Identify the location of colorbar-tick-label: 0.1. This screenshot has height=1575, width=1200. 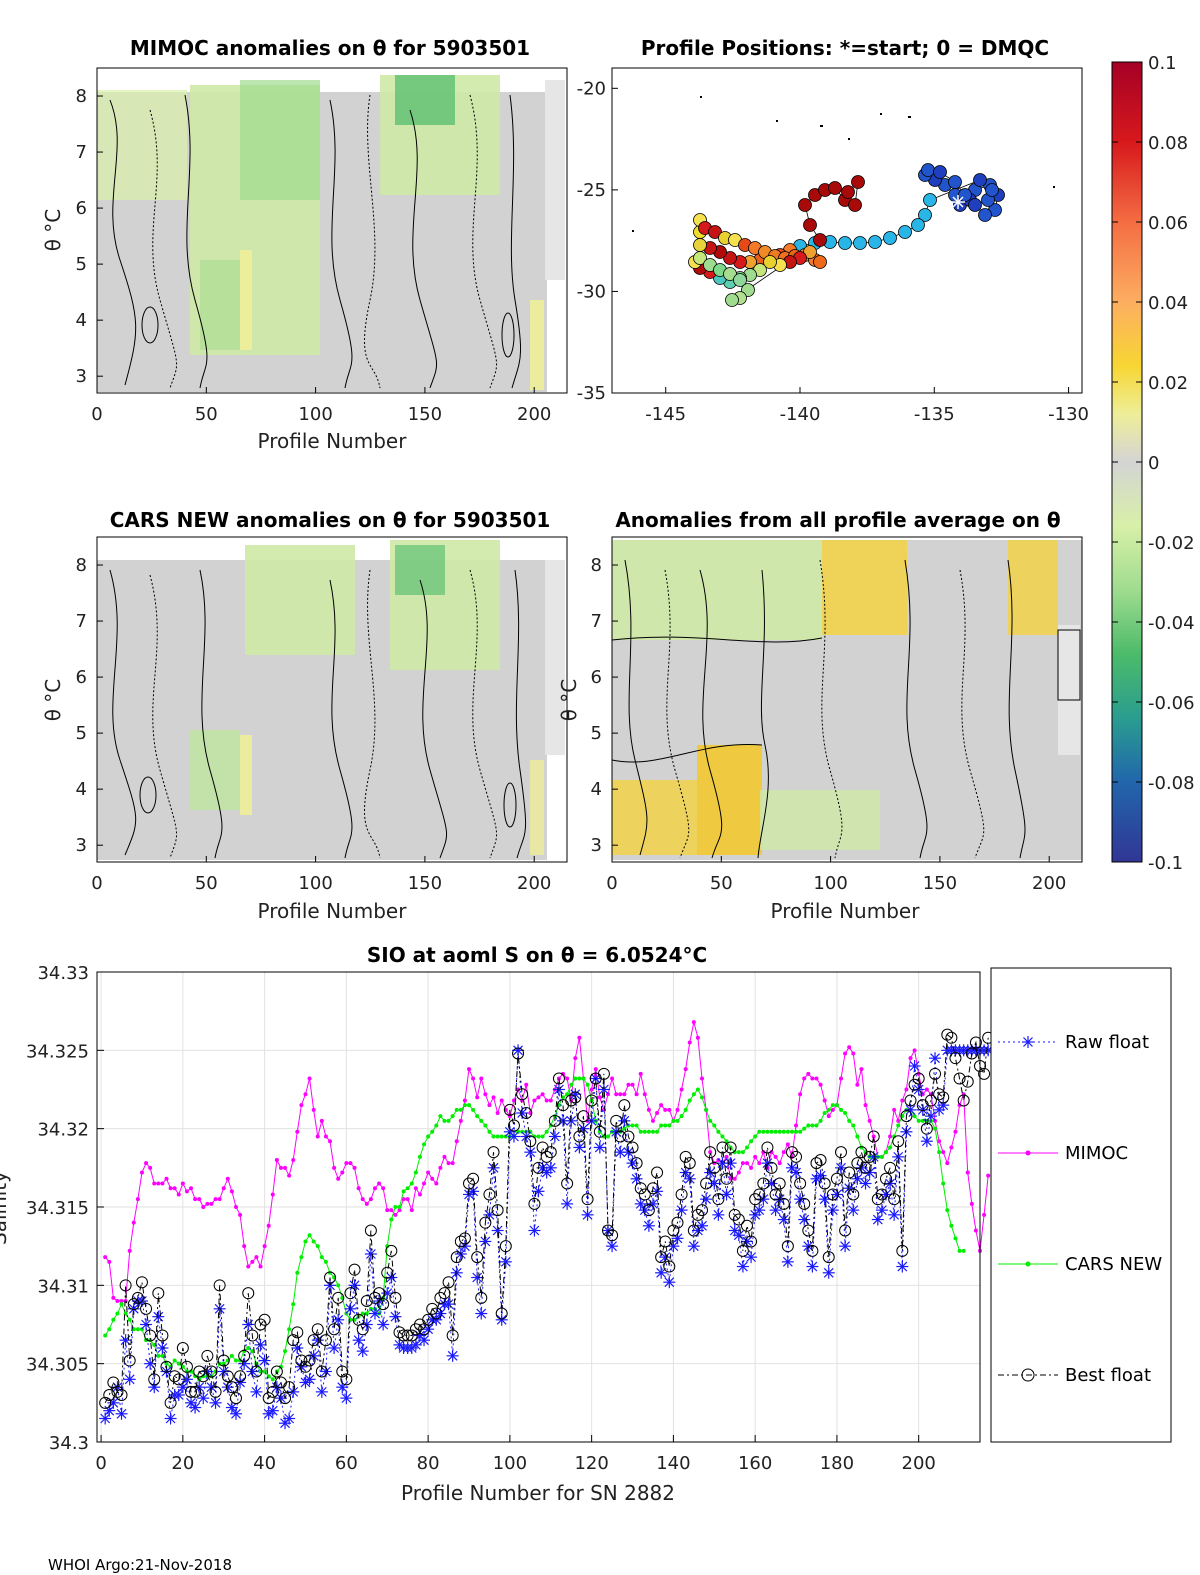
(1162, 63).